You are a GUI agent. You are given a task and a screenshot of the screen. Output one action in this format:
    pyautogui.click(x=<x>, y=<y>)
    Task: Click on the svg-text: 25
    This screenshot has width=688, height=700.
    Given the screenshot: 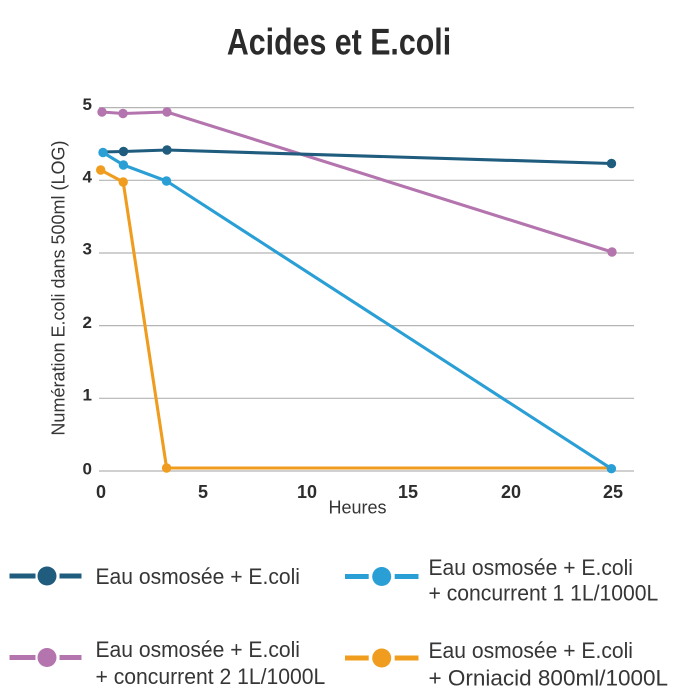 What is the action you would take?
    pyautogui.click(x=613, y=492)
    